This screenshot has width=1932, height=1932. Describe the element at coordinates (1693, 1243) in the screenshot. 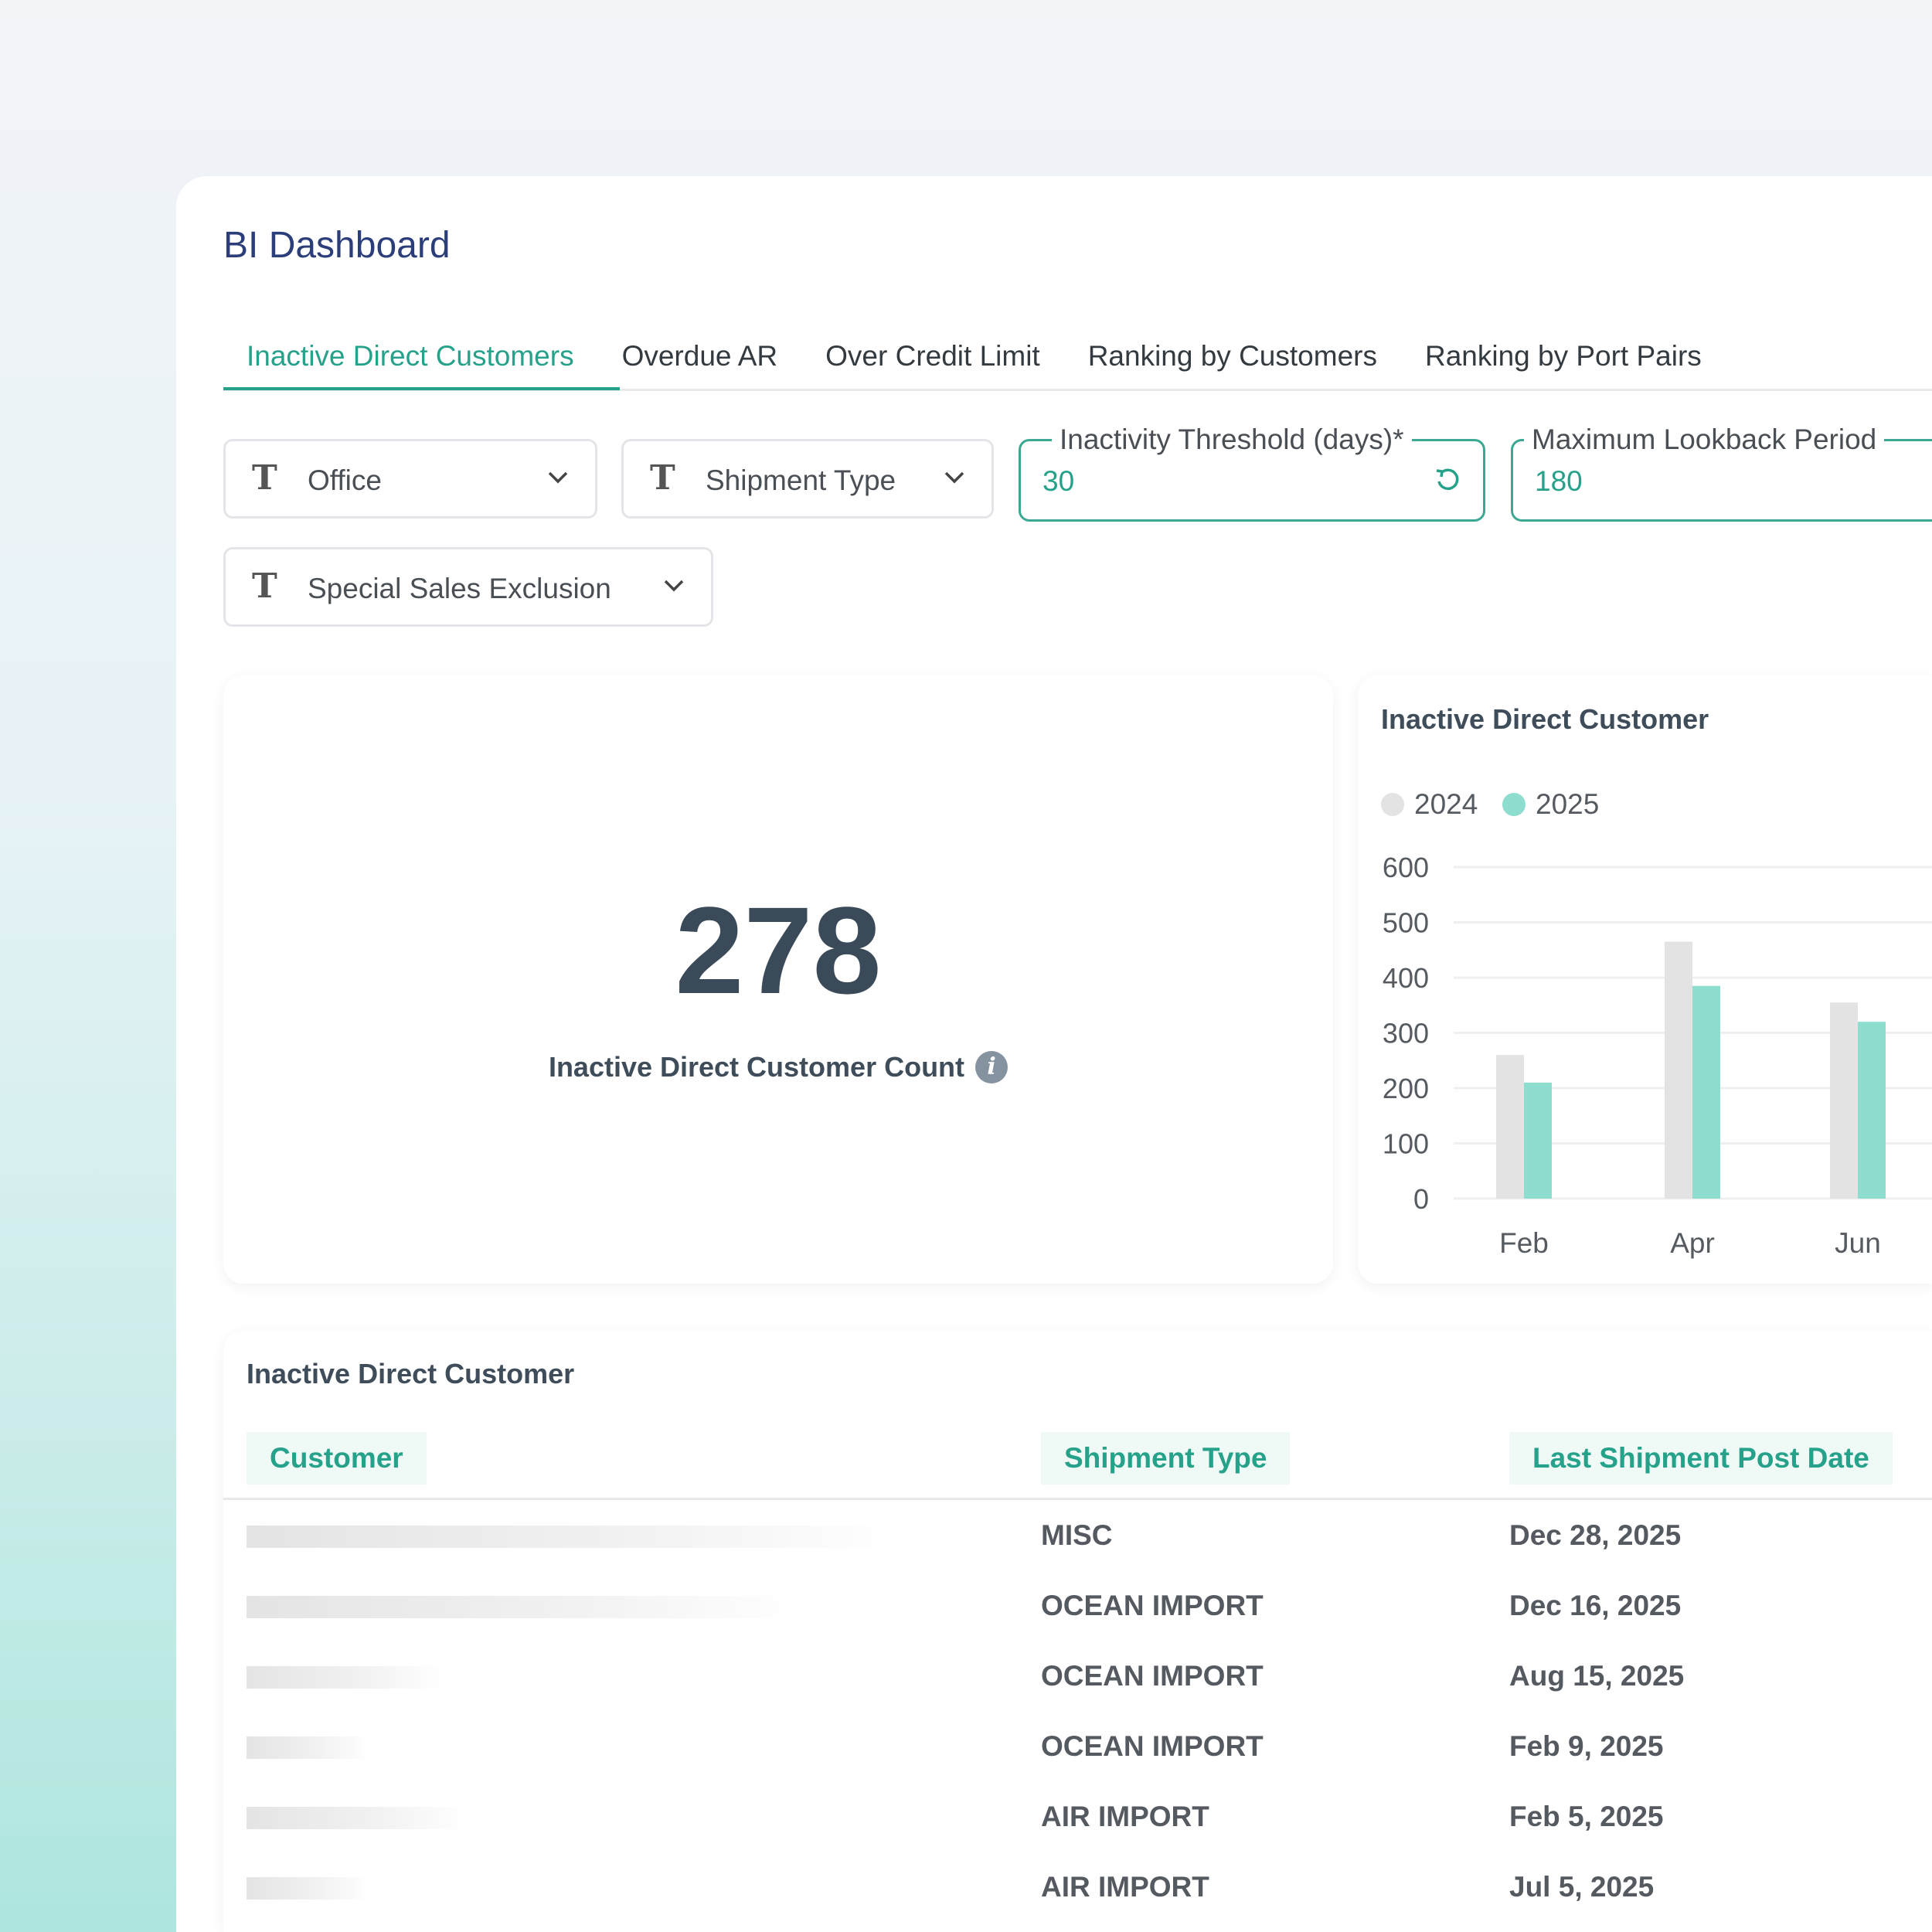

I see `x-tick-label: Apr` at that location.